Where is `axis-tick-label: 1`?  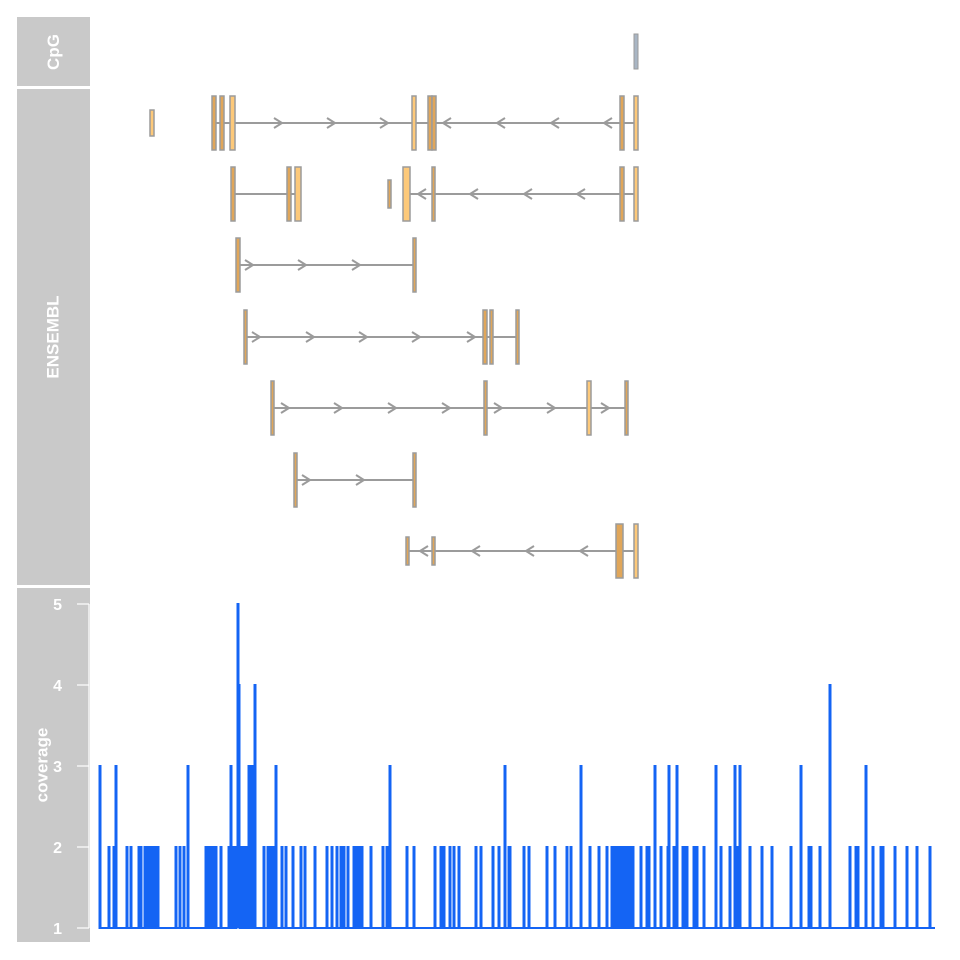 axis-tick-label: 1 is located at coordinates (57, 929).